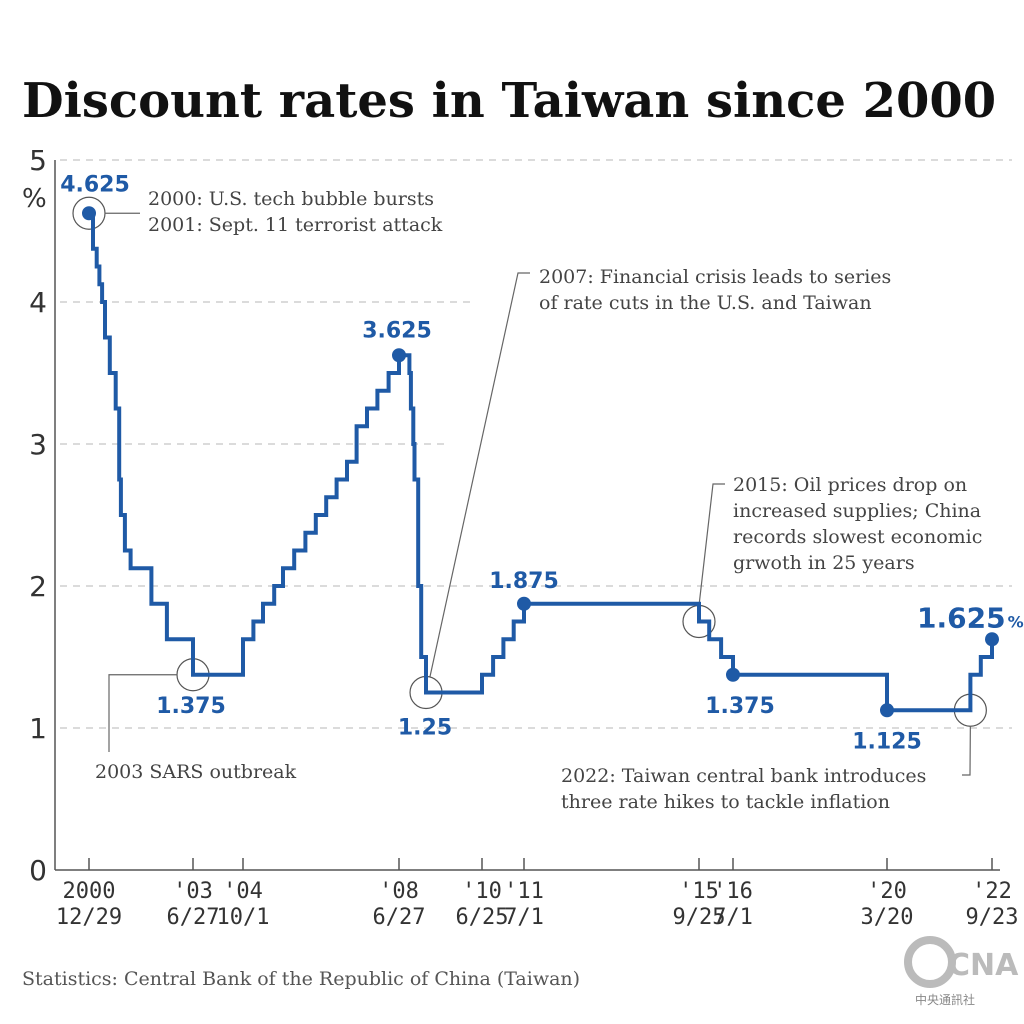 The image size is (1024, 1024). What do you see at coordinates (887, 917) in the screenshot?
I see `x-tick-label: 3/20` at bounding box center [887, 917].